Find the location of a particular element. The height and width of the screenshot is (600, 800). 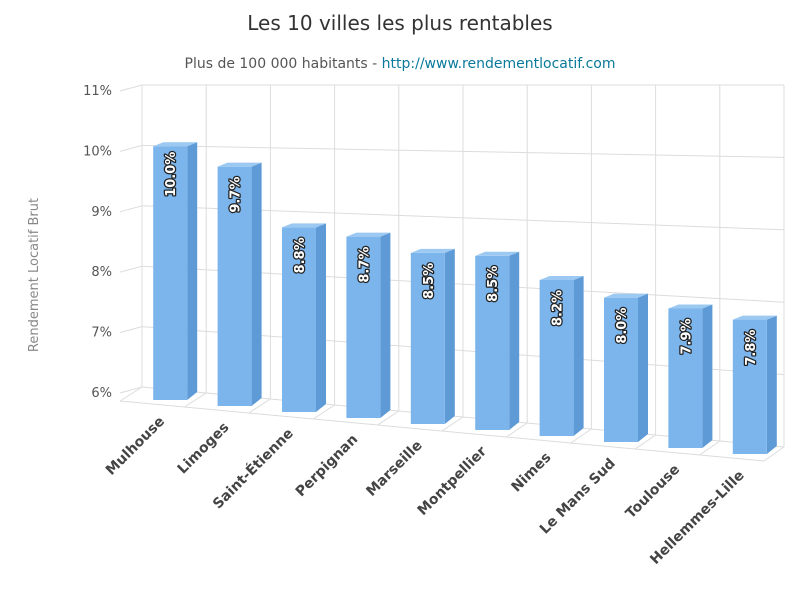

data-label: 8.0% is located at coordinates (622, 326).